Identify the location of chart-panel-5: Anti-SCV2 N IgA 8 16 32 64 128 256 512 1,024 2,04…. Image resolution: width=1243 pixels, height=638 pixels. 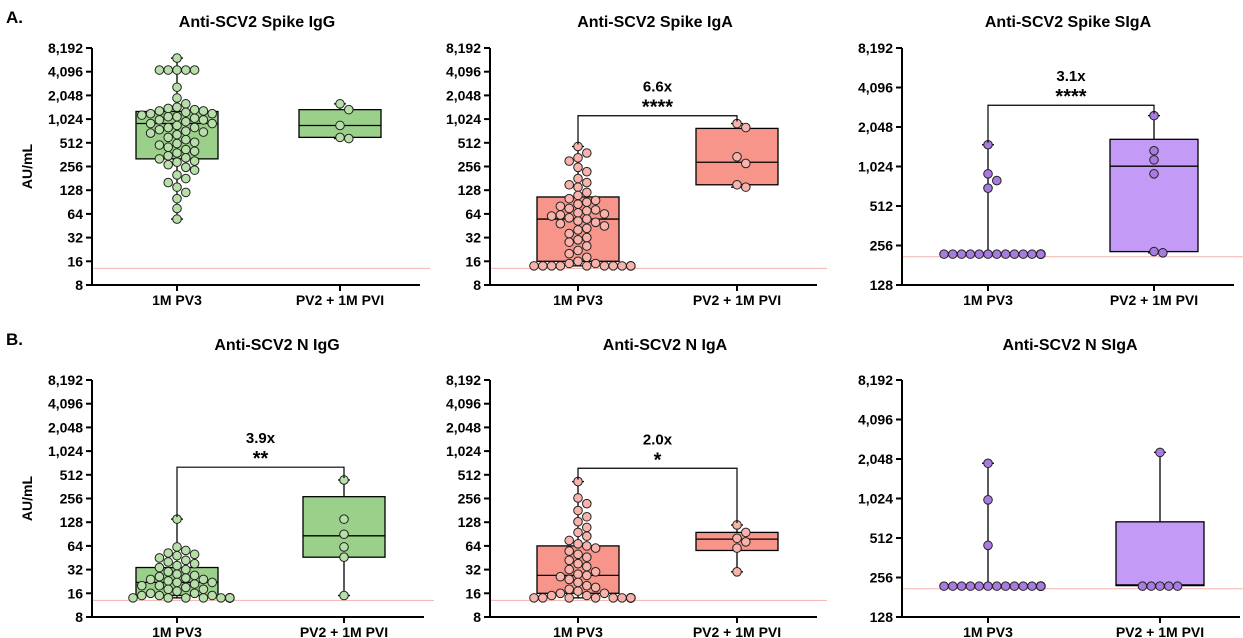
(636, 487).